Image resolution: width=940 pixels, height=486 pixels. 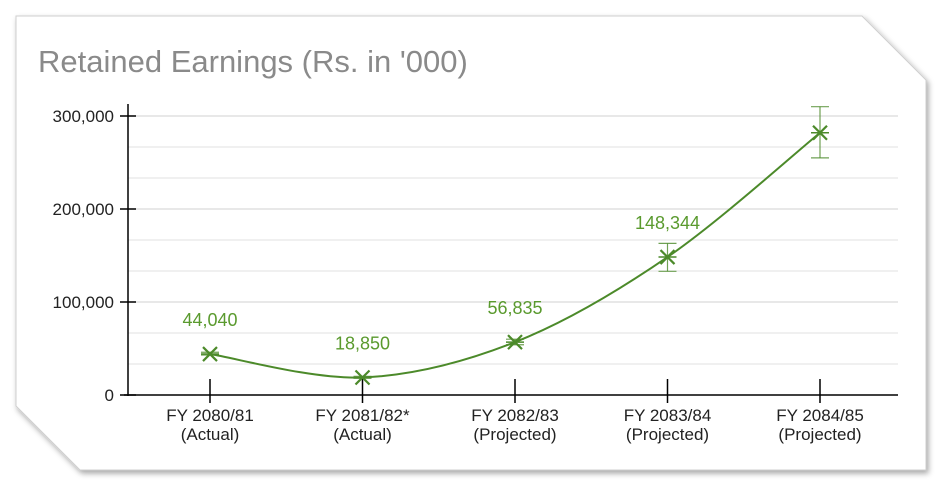 What do you see at coordinates (209, 320) in the screenshot?
I see `data-label: 44,040` at bounding box center [209, 320].